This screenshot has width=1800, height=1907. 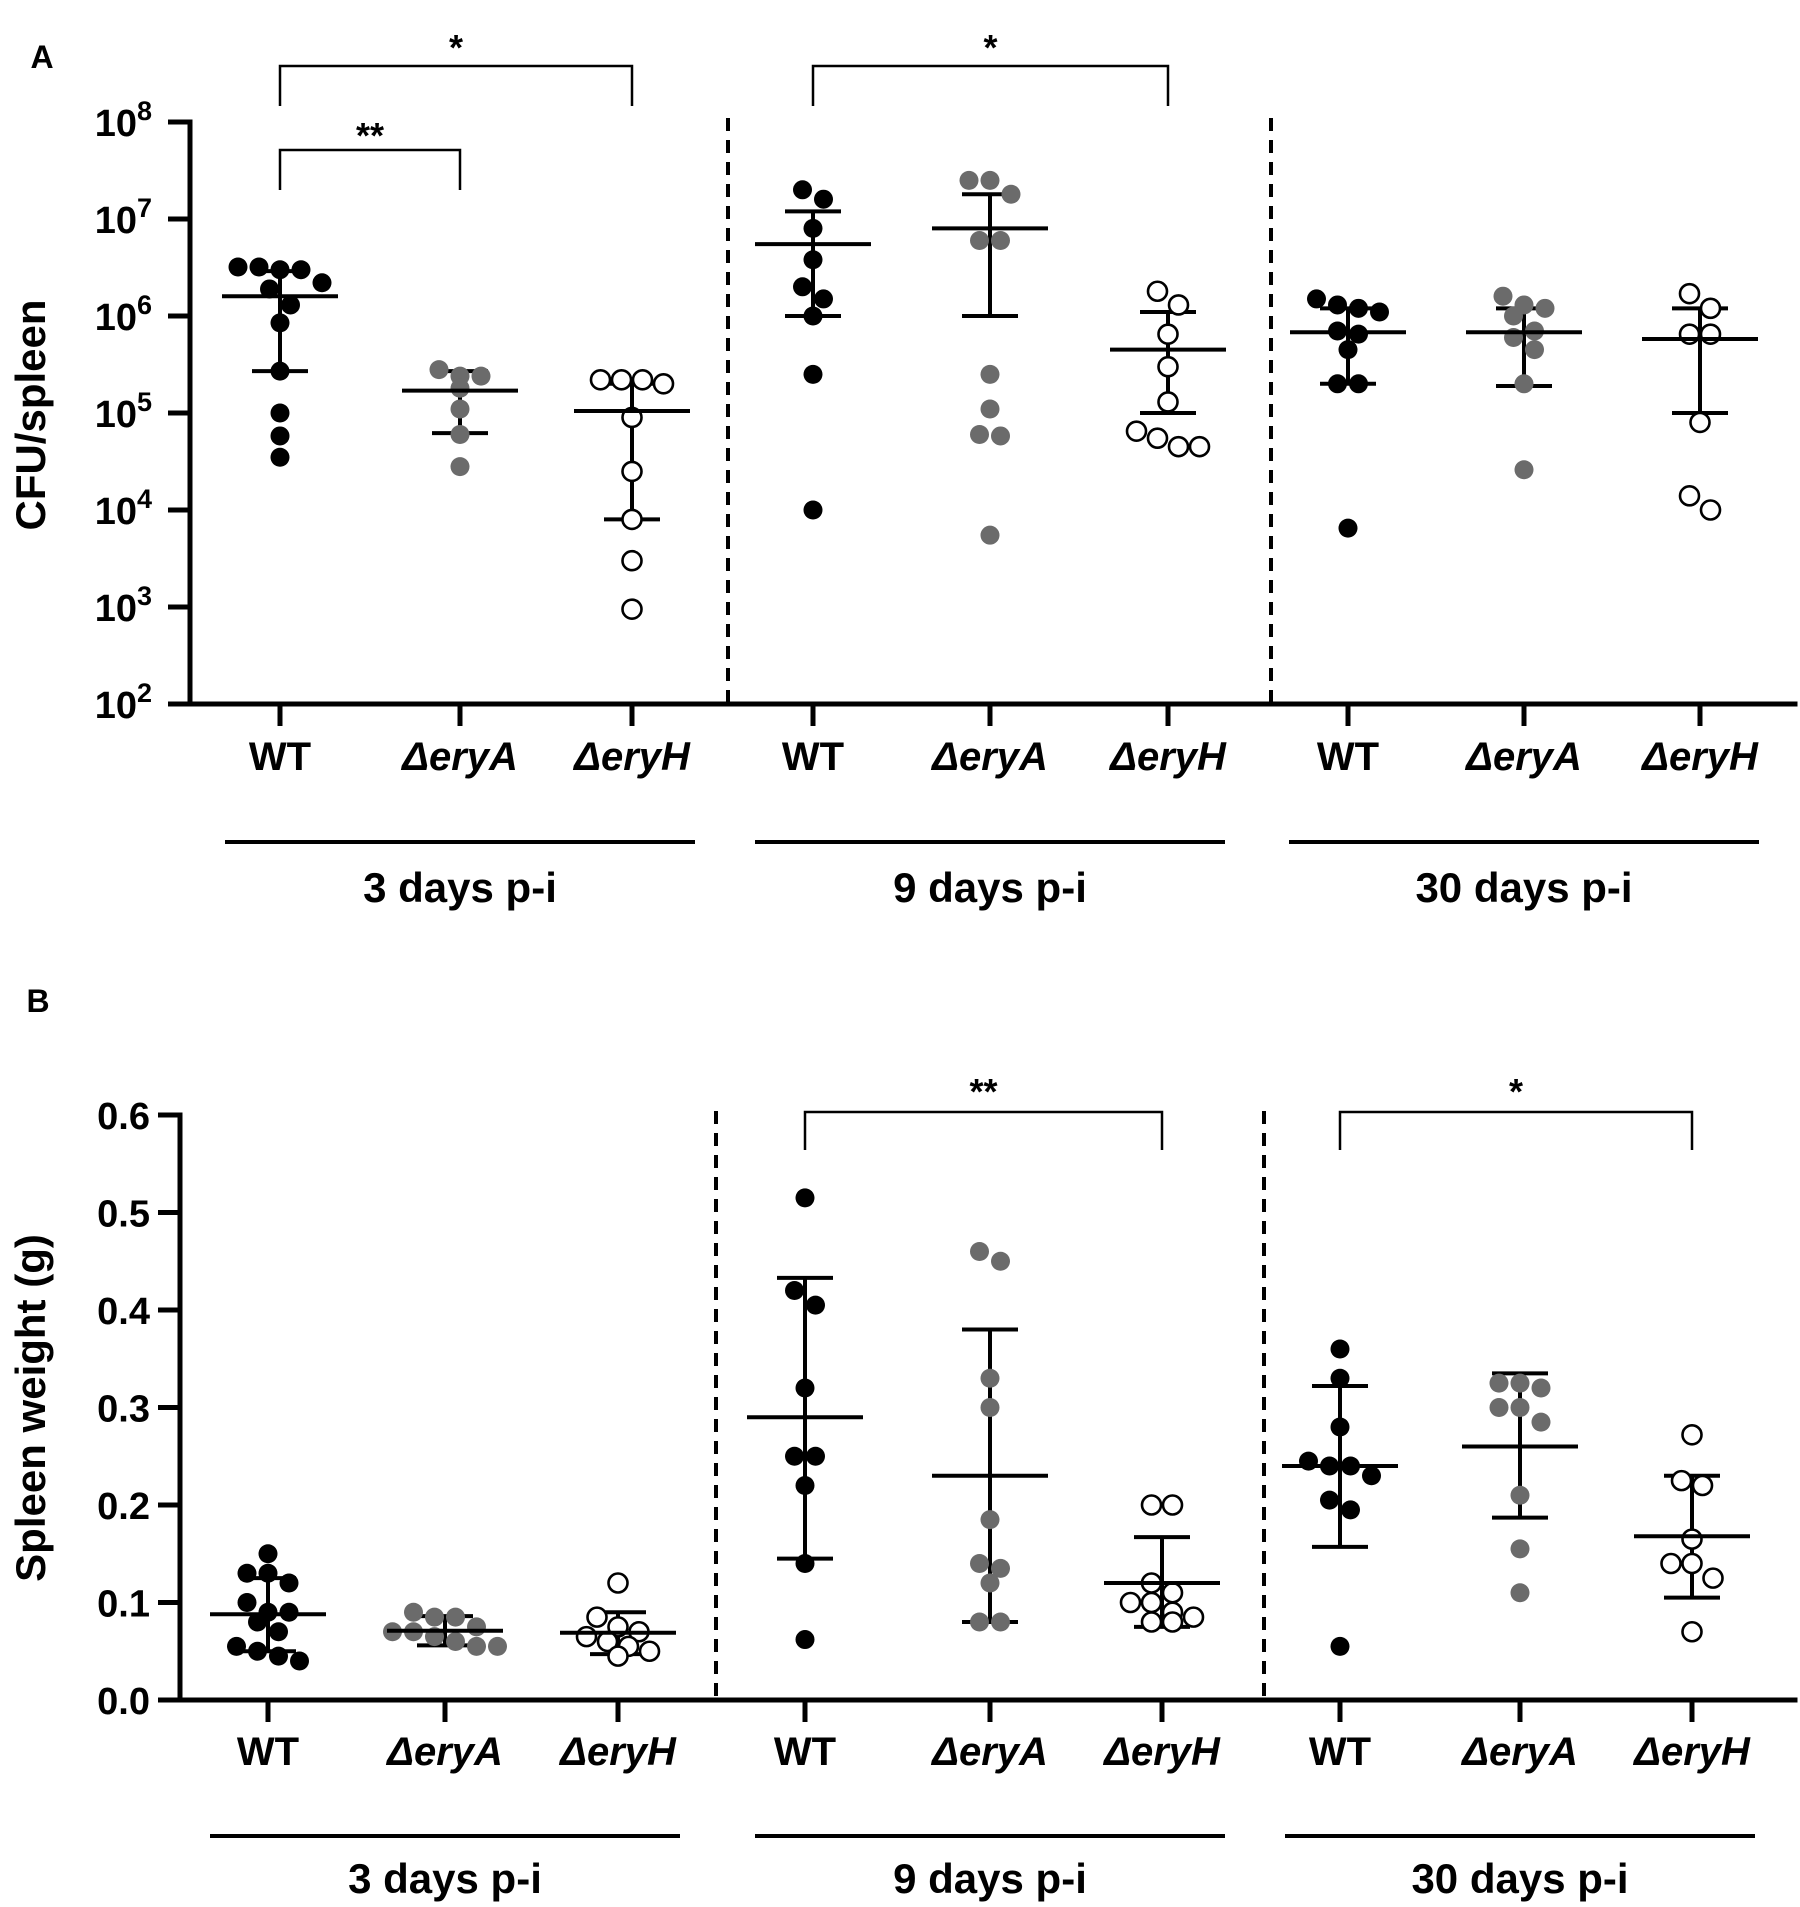 I want to click on x-tick-label: ΔeryH, so click(x=617, y=1752).